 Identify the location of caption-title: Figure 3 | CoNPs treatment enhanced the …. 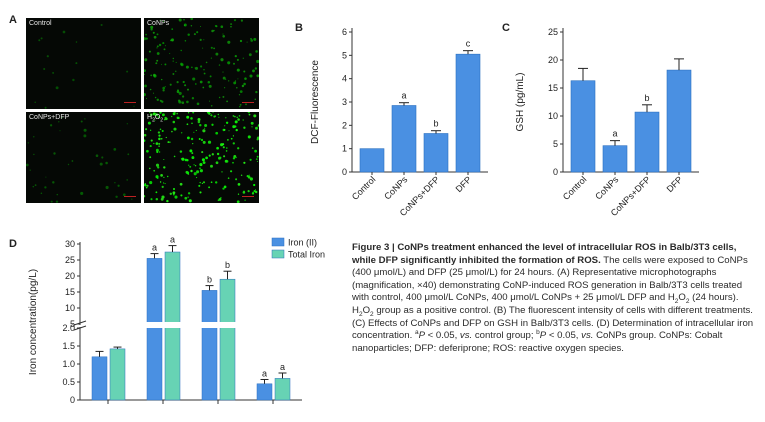
(544, 254).